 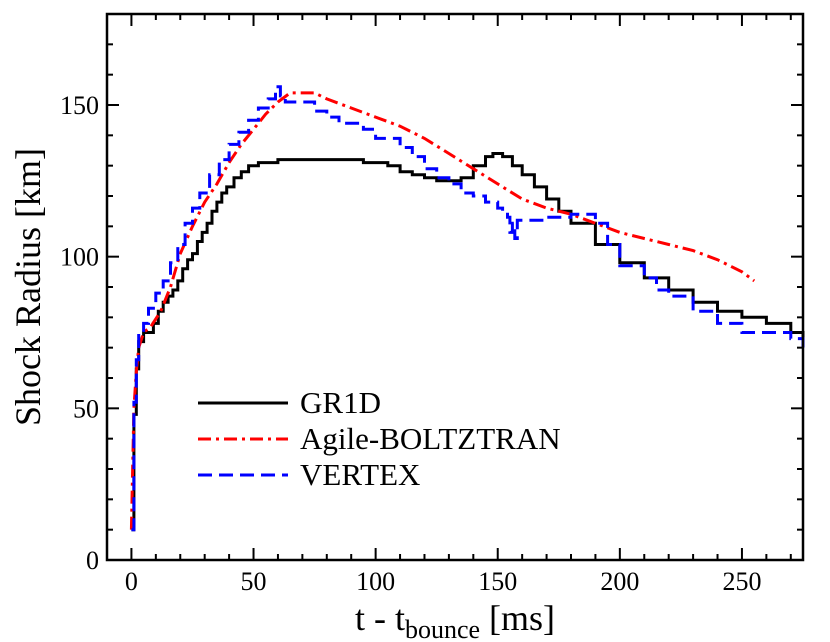 I want to click on x-tick-label: 150, so click(x=497, y=581).